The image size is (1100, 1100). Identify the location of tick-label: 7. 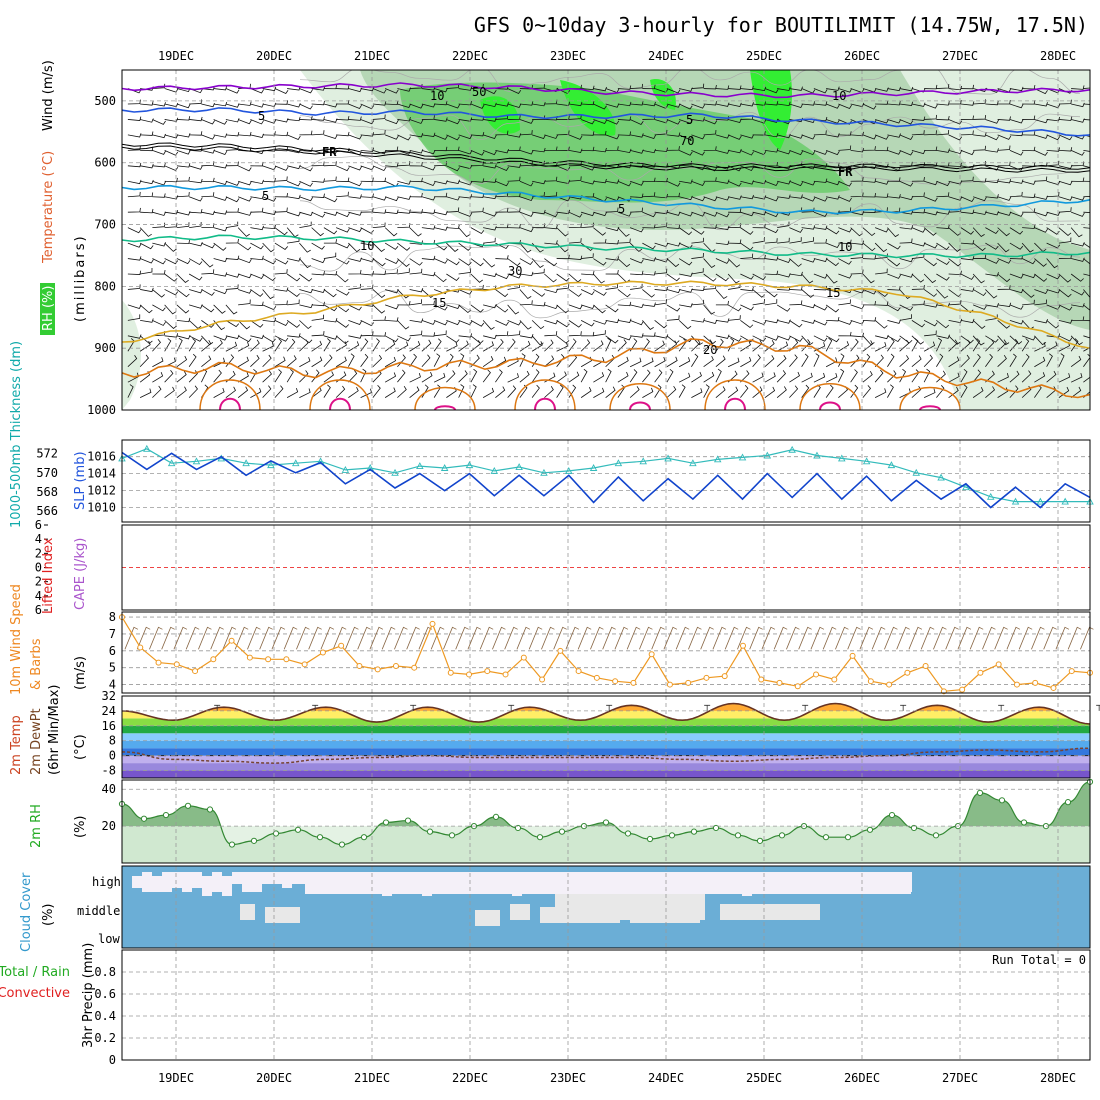
(112, 634).